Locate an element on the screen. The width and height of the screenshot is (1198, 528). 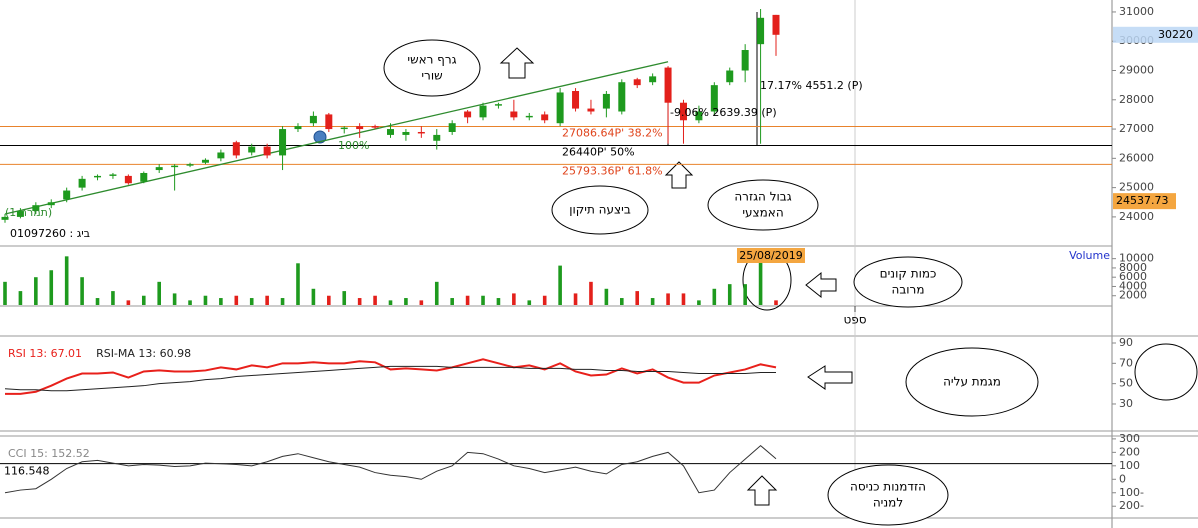
callout-text: הזדמנות כניסה is located at coordinates (888, 487).